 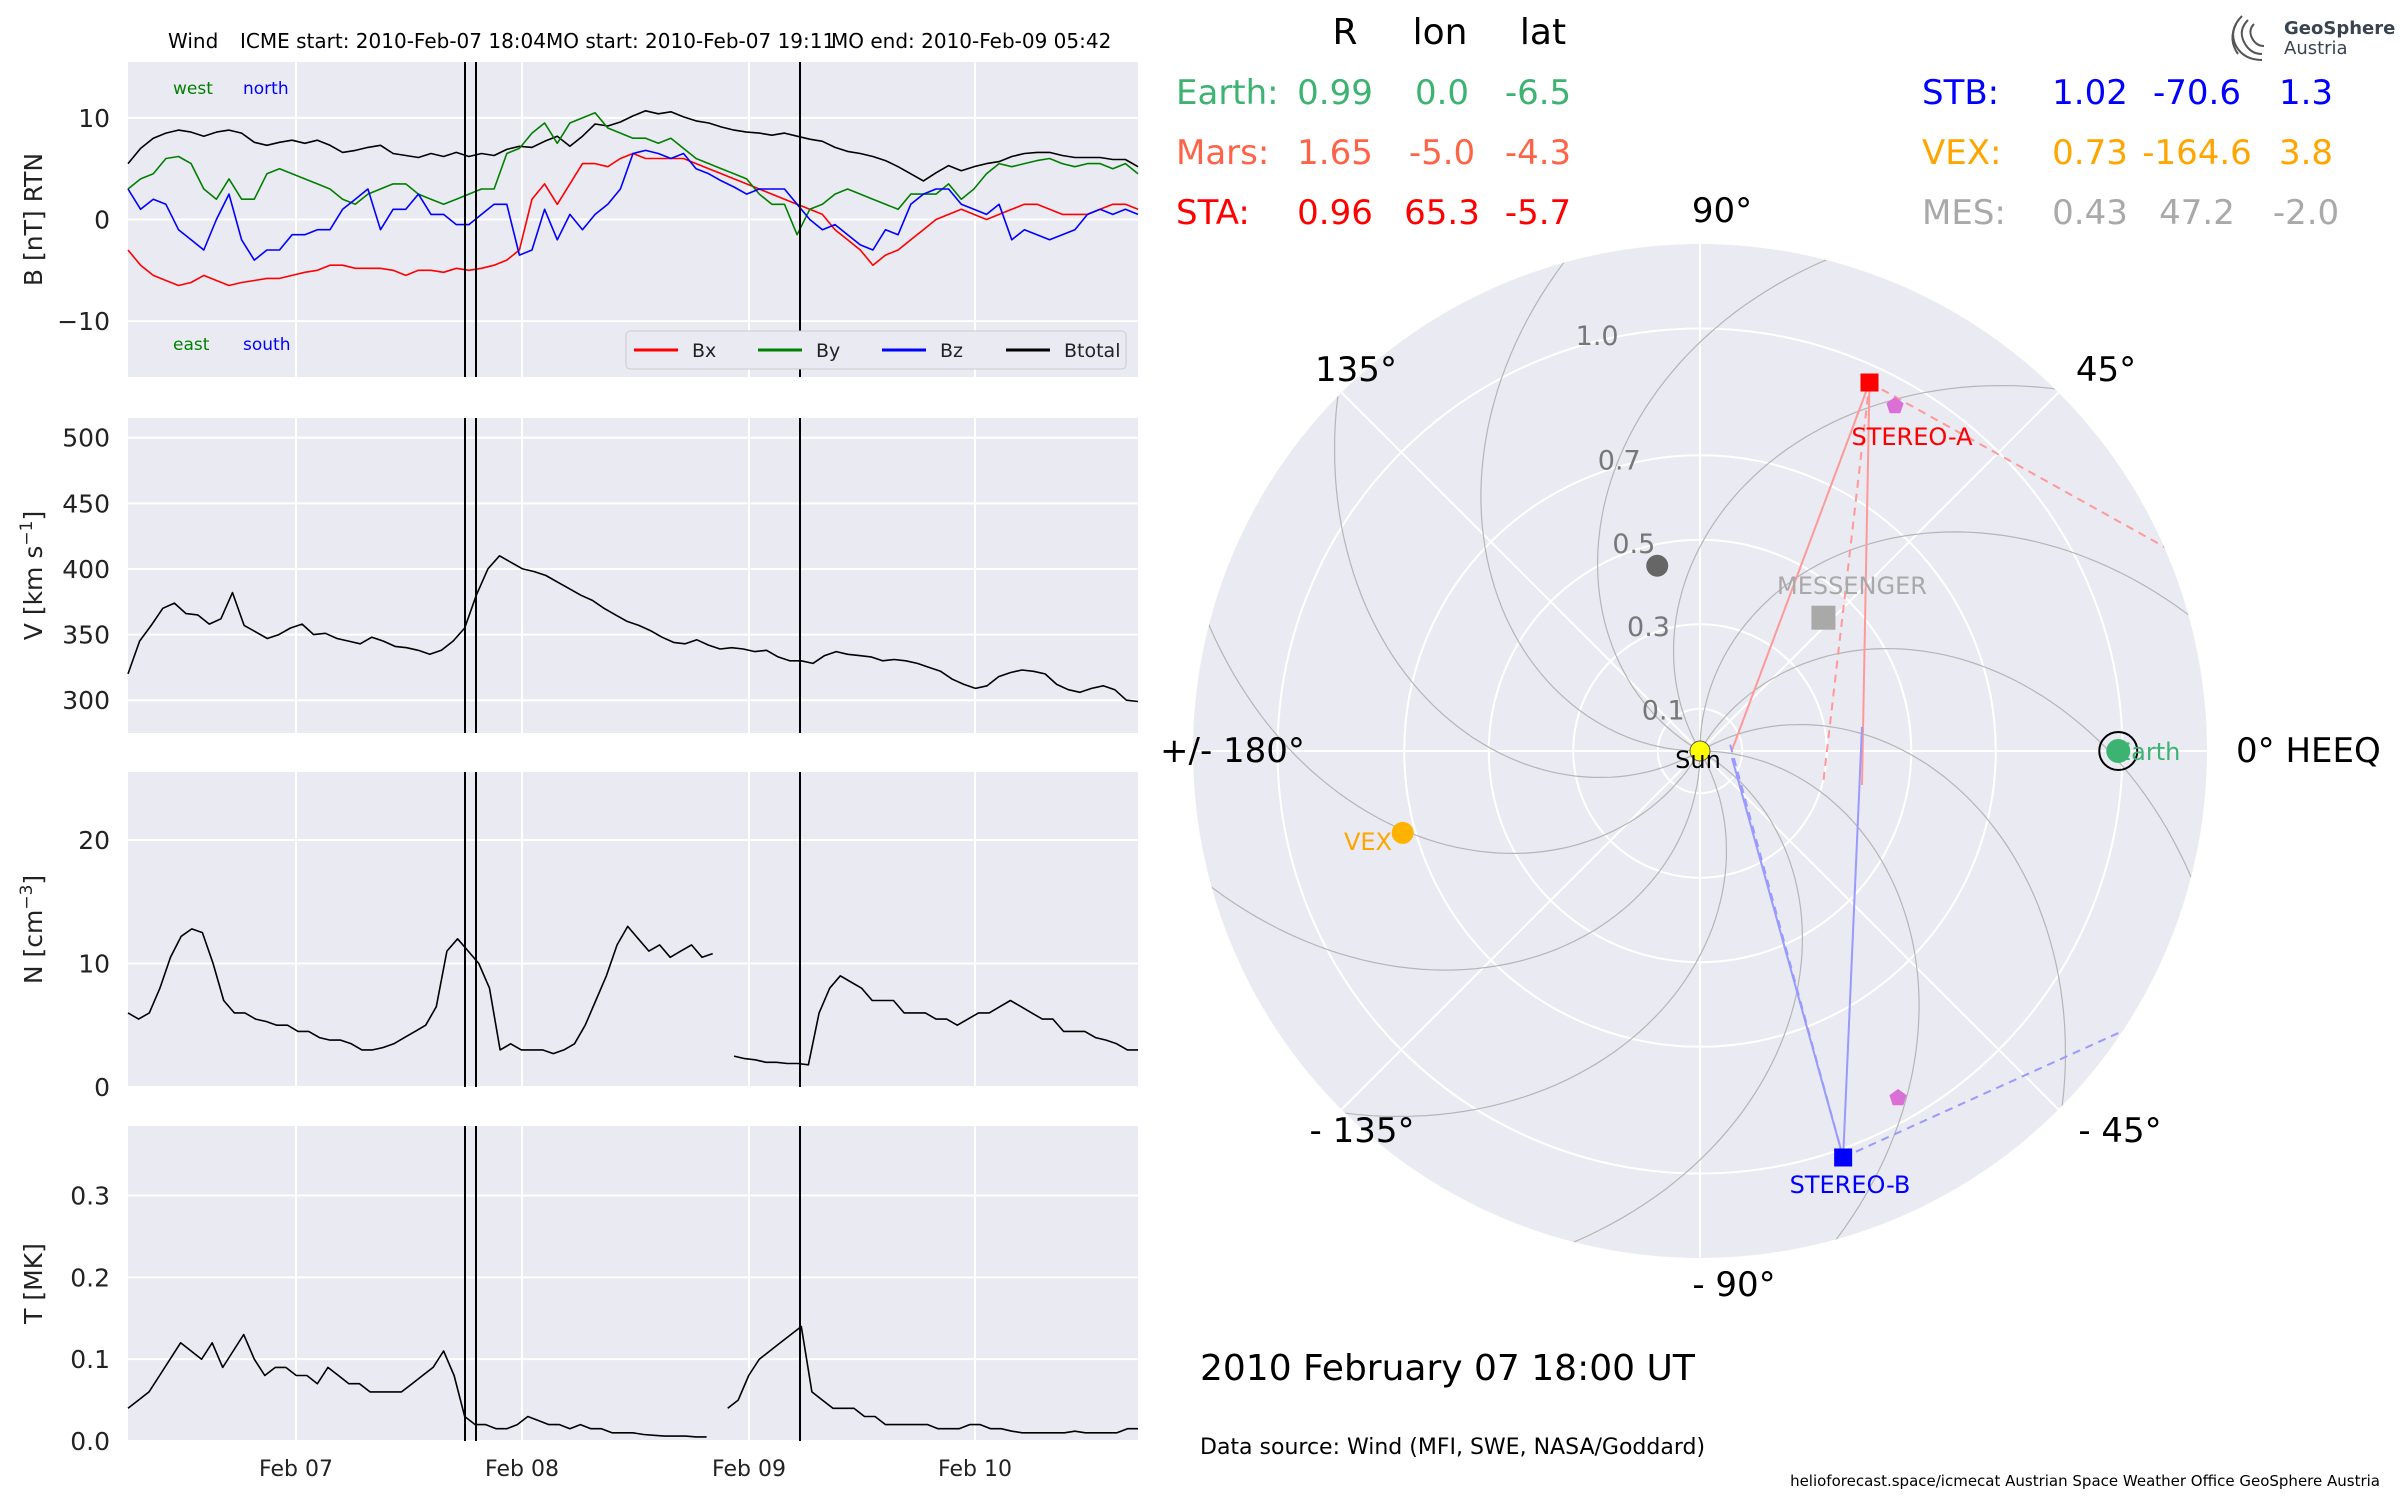 What do you see at coordinates (632, 995) in the screenshot?
I see `series-line-n` at bounding box center [632, 995].